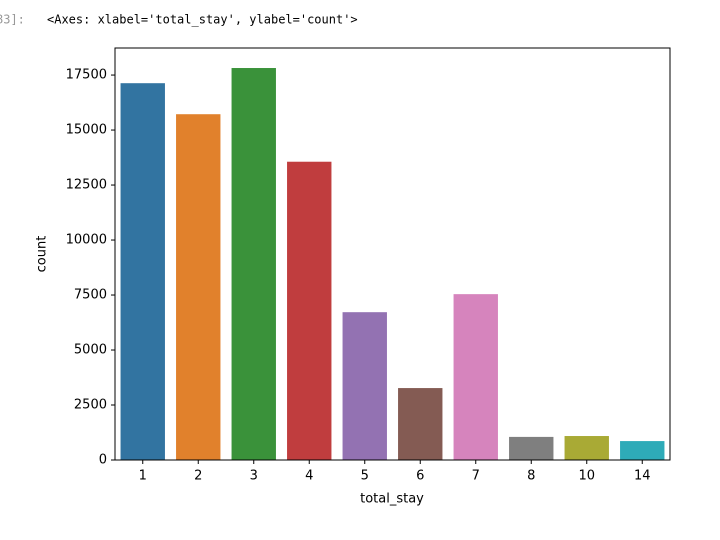 This screenshot has width=720, height=540. Describe the element at coordinates (476, 476) in the screenshot. I see `x-tick-label: 7` at that location.